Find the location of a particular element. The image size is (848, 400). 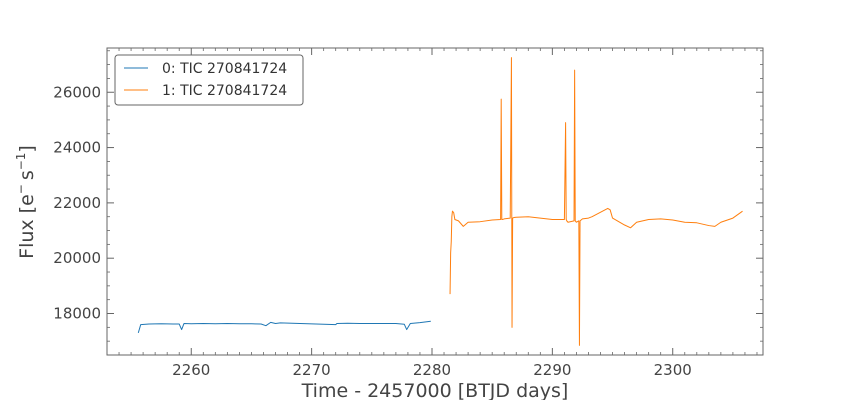

legend: 0: TIC 270841724 1: TIC 270841724 is located at coordinates (209, 80).